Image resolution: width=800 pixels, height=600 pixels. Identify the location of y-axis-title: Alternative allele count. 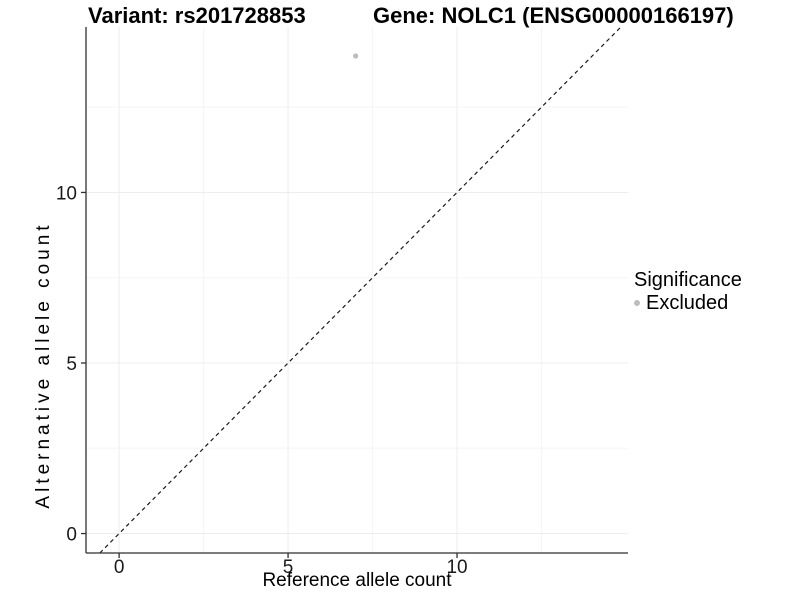
(43, 365).